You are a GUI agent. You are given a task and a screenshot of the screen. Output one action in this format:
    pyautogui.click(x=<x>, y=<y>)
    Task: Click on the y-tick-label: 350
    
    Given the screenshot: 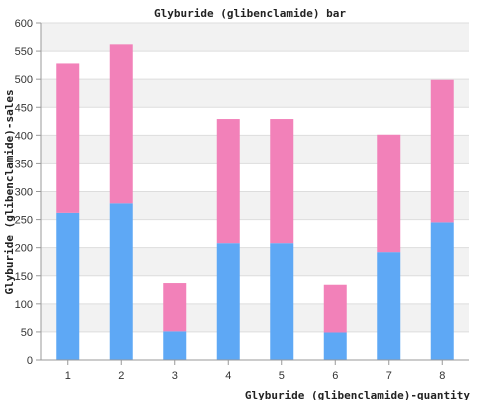 What is the action you would take?
    pyautogui.click(x=24, y=164)
    